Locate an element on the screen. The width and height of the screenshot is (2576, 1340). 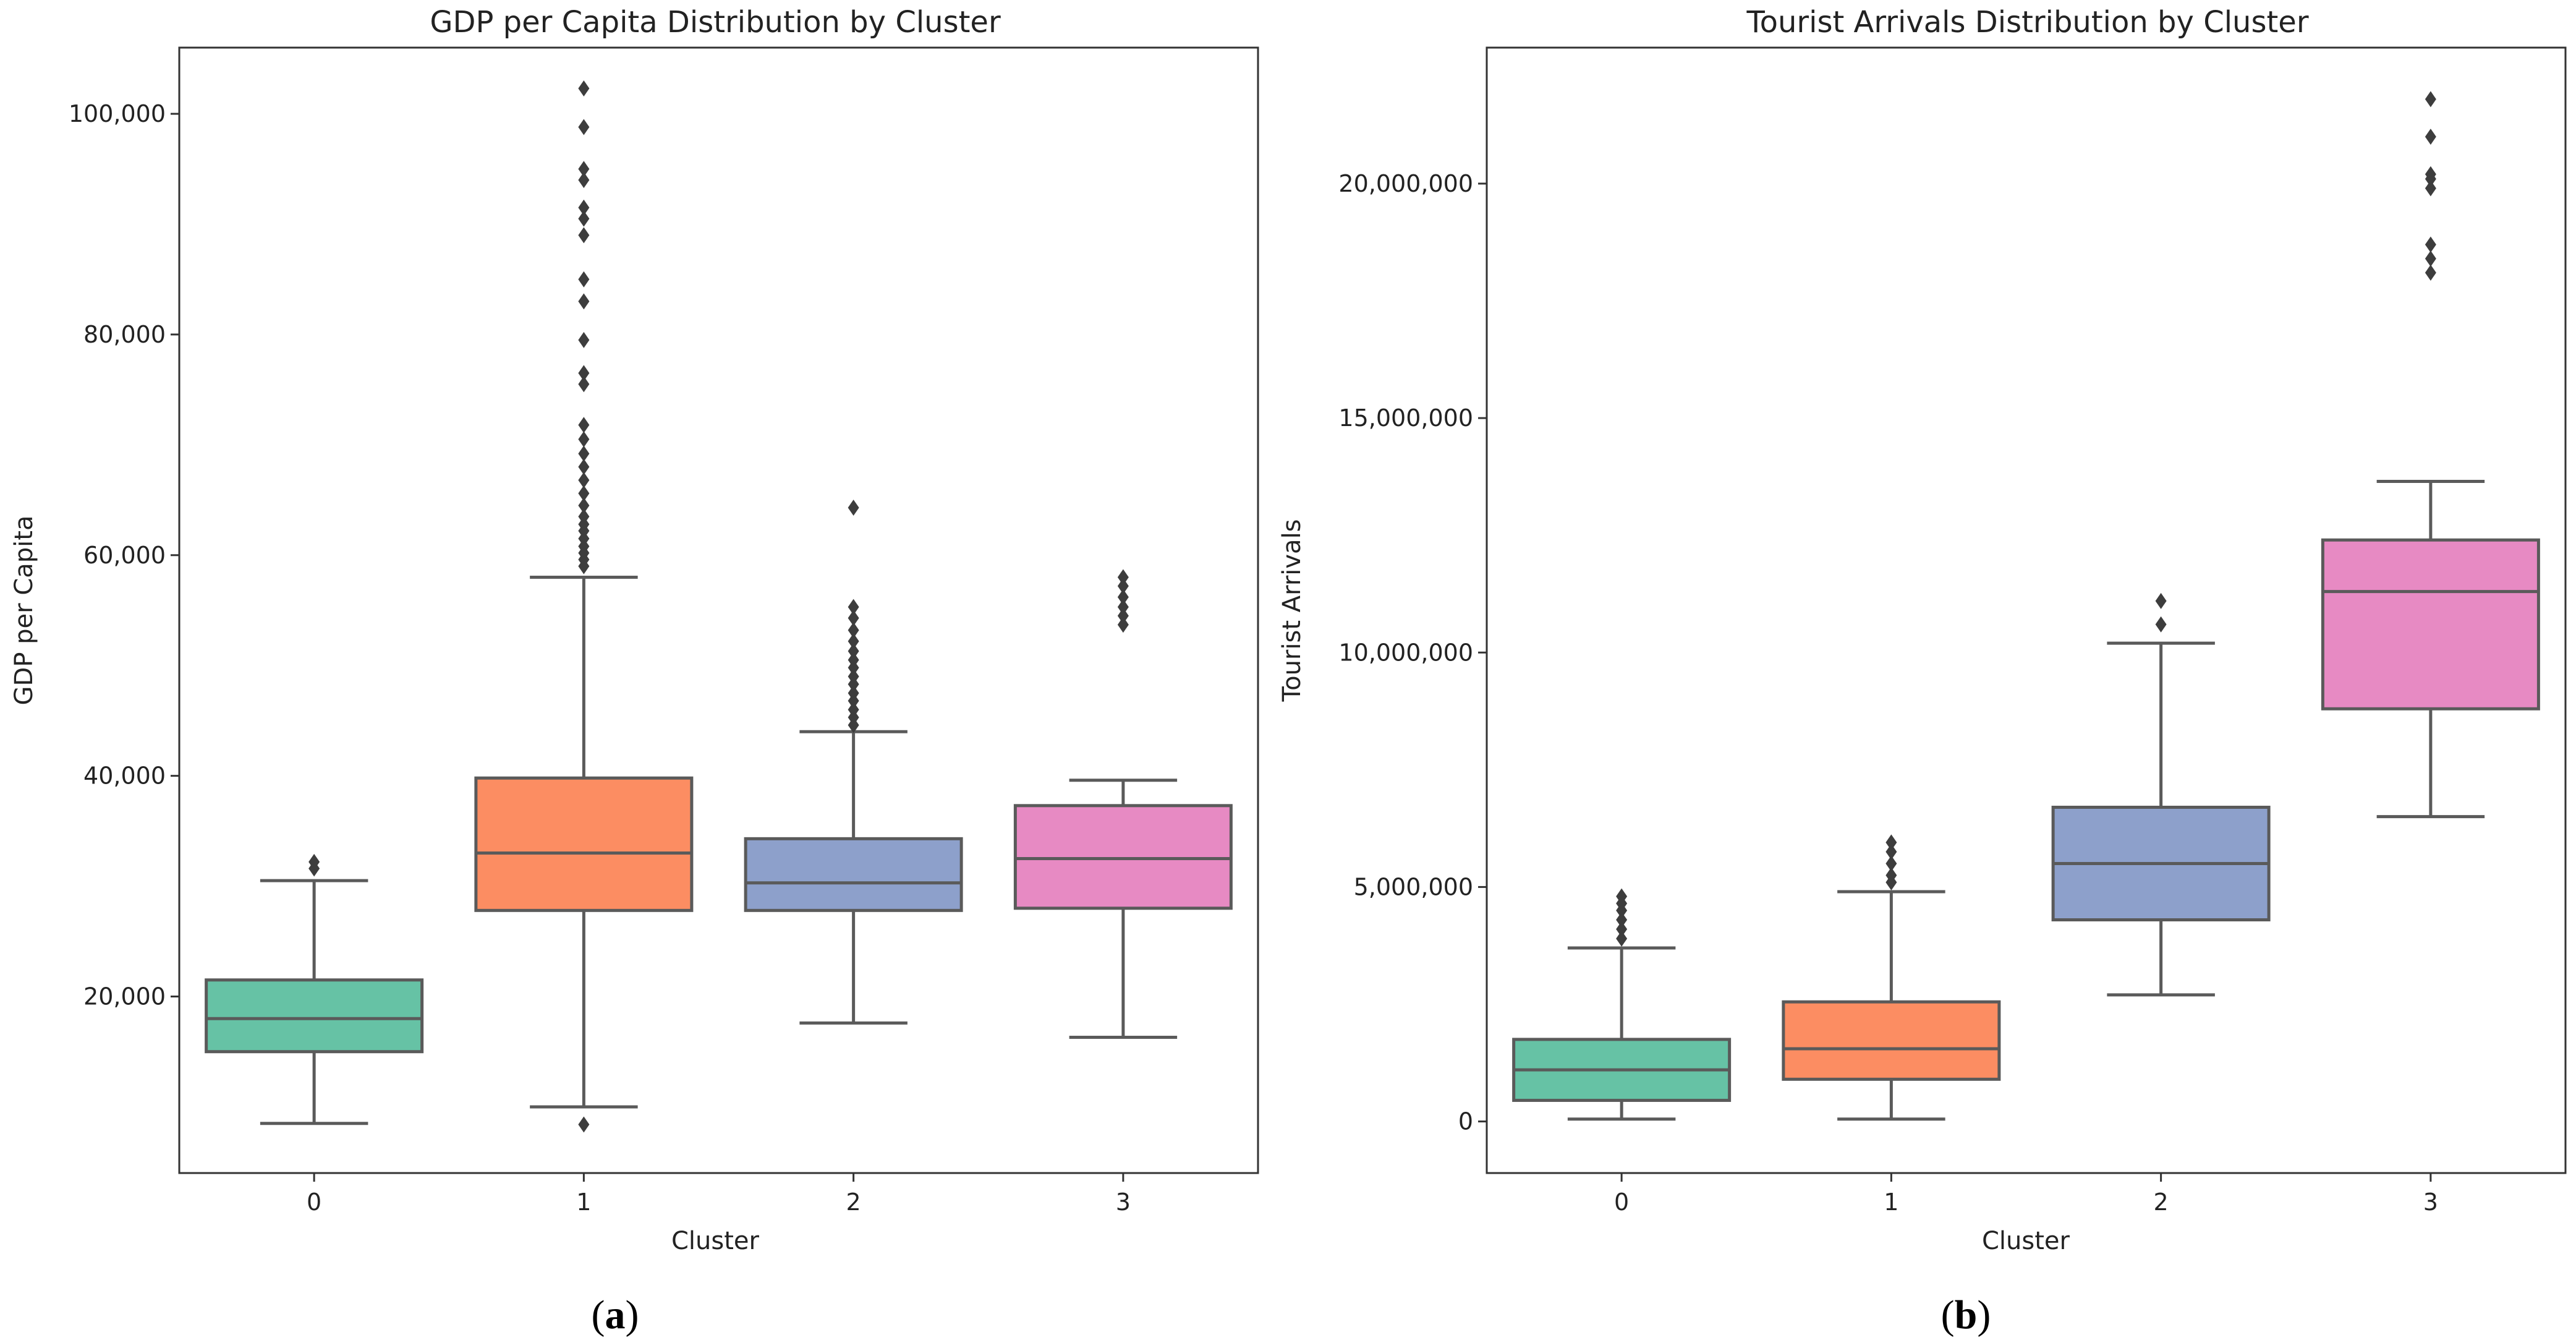
y-axis: 20,000 40,000 60,000 80,000 100,000 is located at coordinates (124, 555).